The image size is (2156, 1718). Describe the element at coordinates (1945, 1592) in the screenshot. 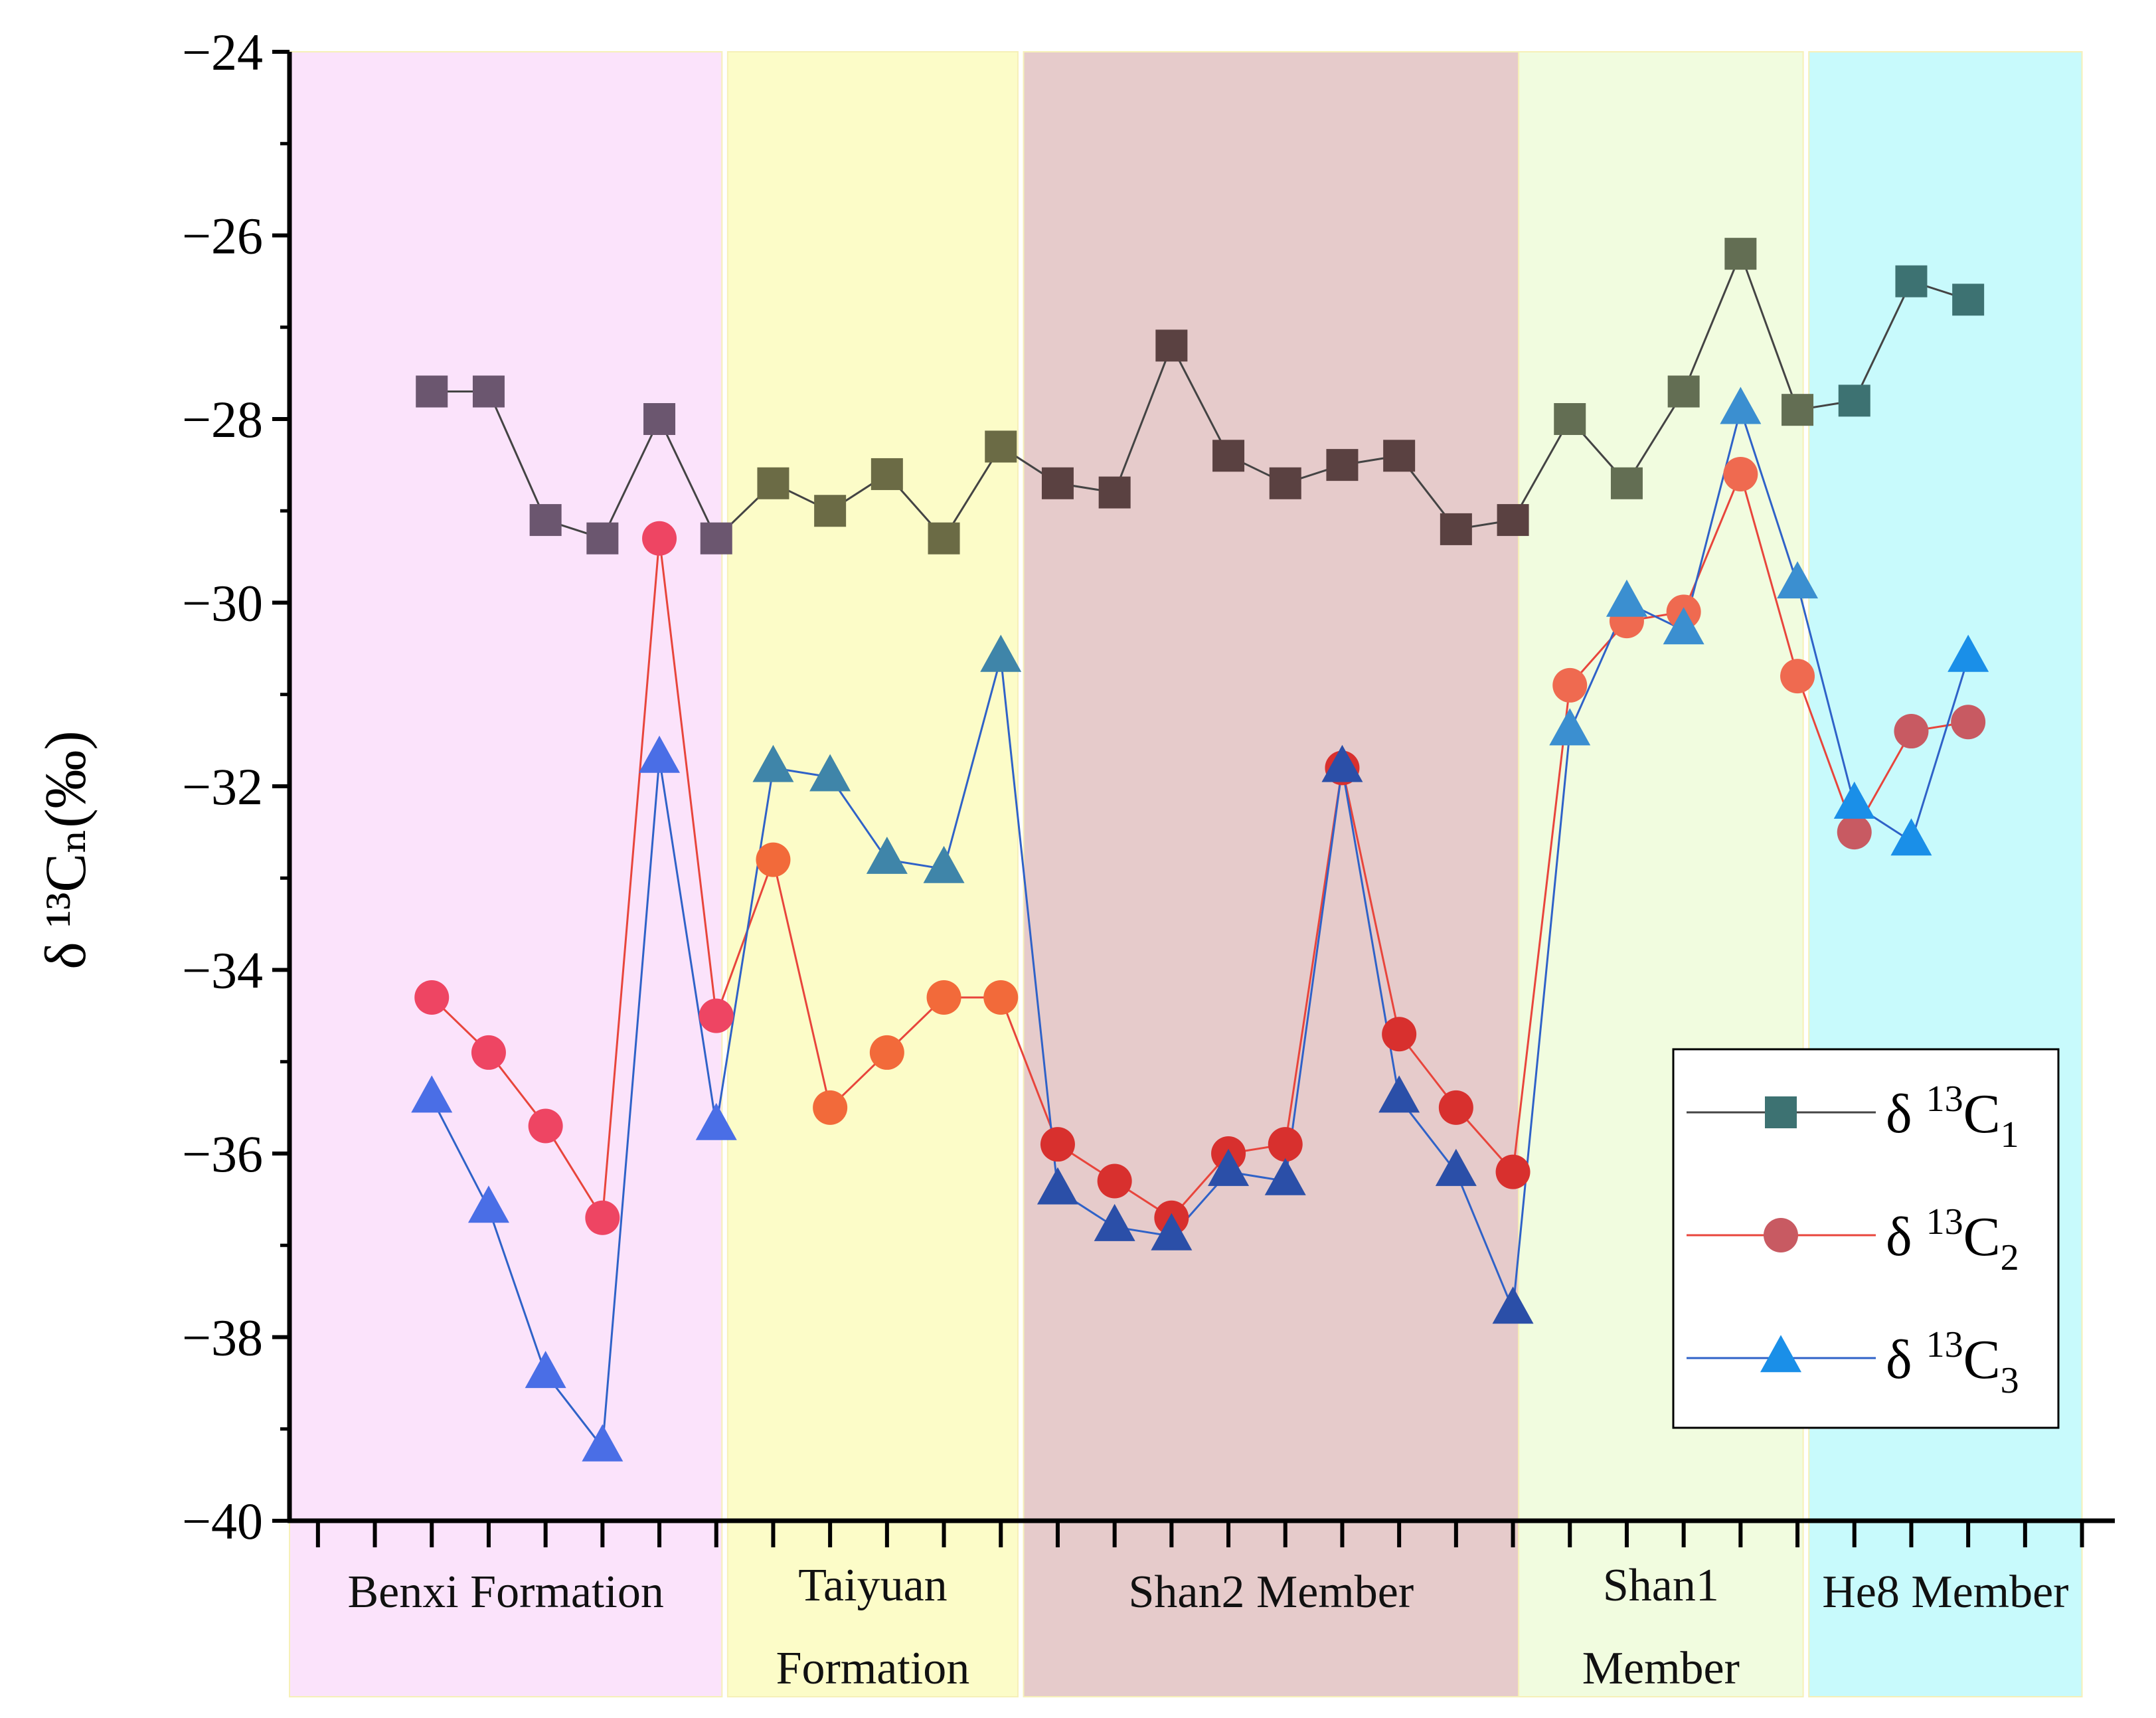

I see `zone-label-5-line-1: He8 Member` at that location.